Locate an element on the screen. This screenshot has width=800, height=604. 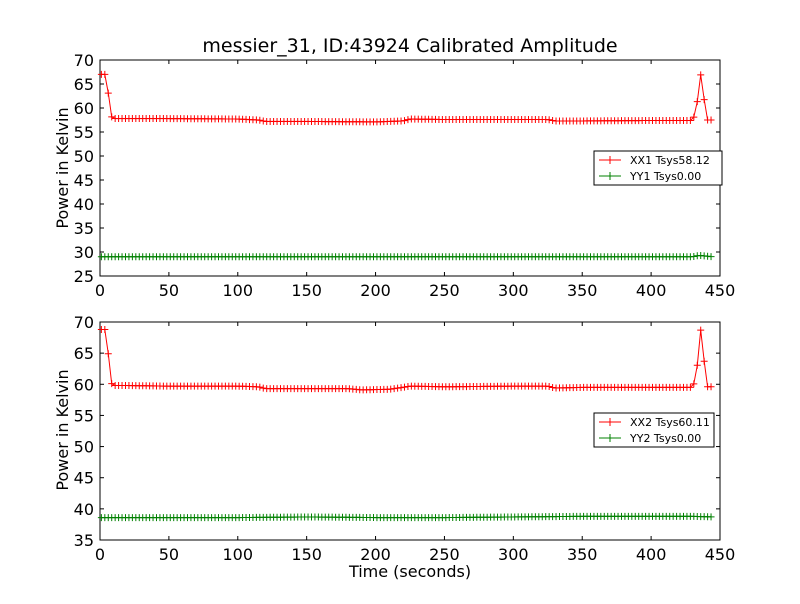
legend-entry: XX2 Tsys60.11 is located at coordinates (670, 422).